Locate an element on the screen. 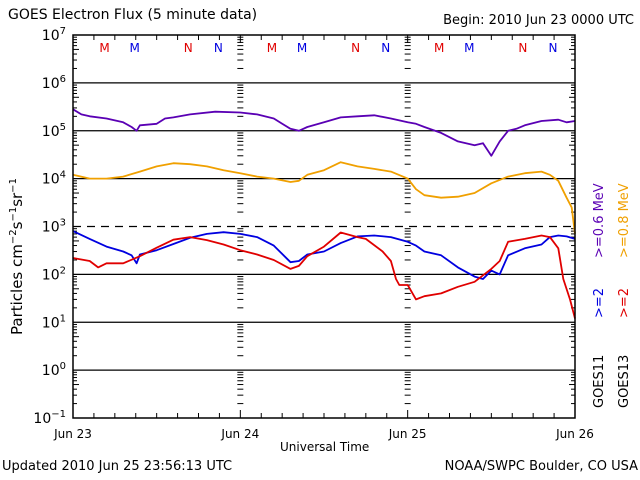 The width and height of the screenshot is (640, 480). legend-goes13: GOES13 is located at coordinates (624, 381).